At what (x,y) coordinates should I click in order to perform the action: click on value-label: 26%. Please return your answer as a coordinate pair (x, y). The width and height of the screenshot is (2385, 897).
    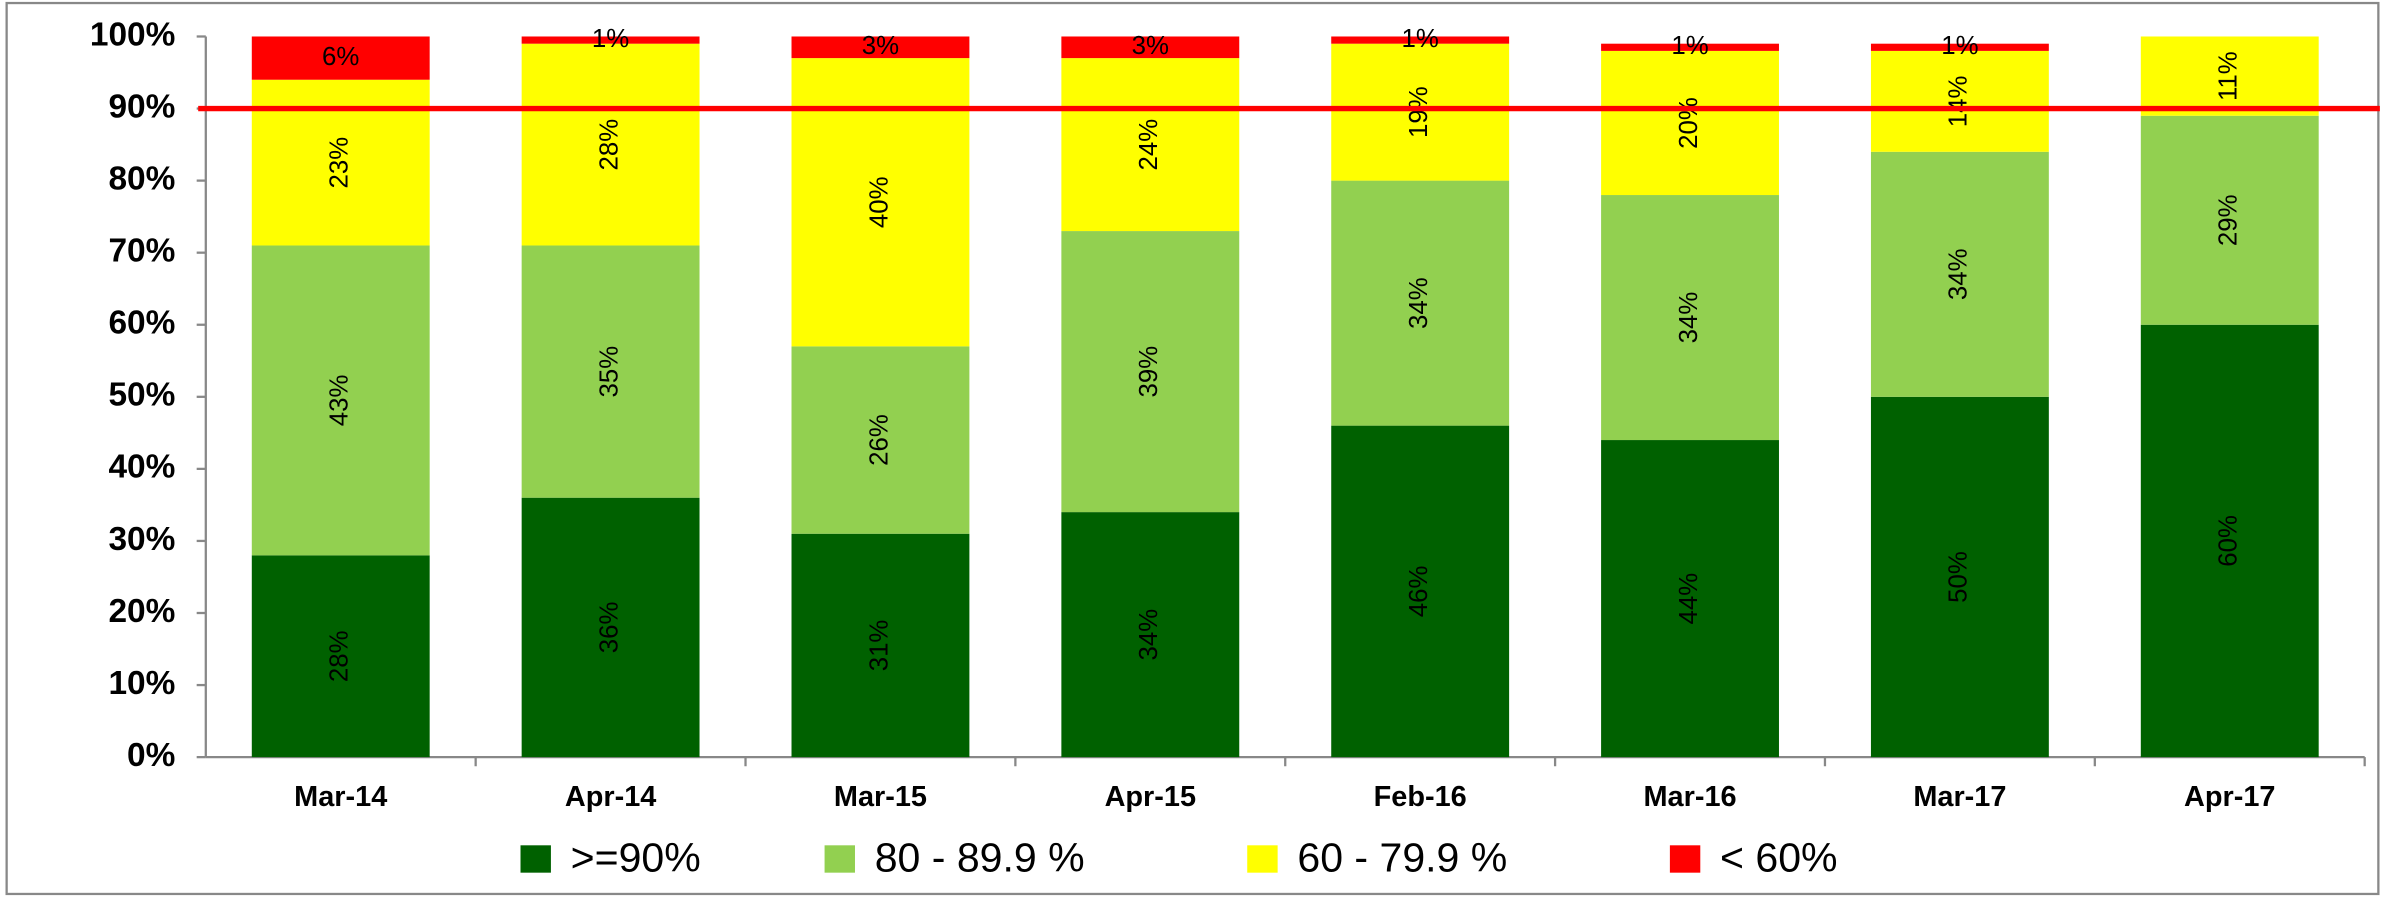
    Looking at the image, I should click on (879, 440).